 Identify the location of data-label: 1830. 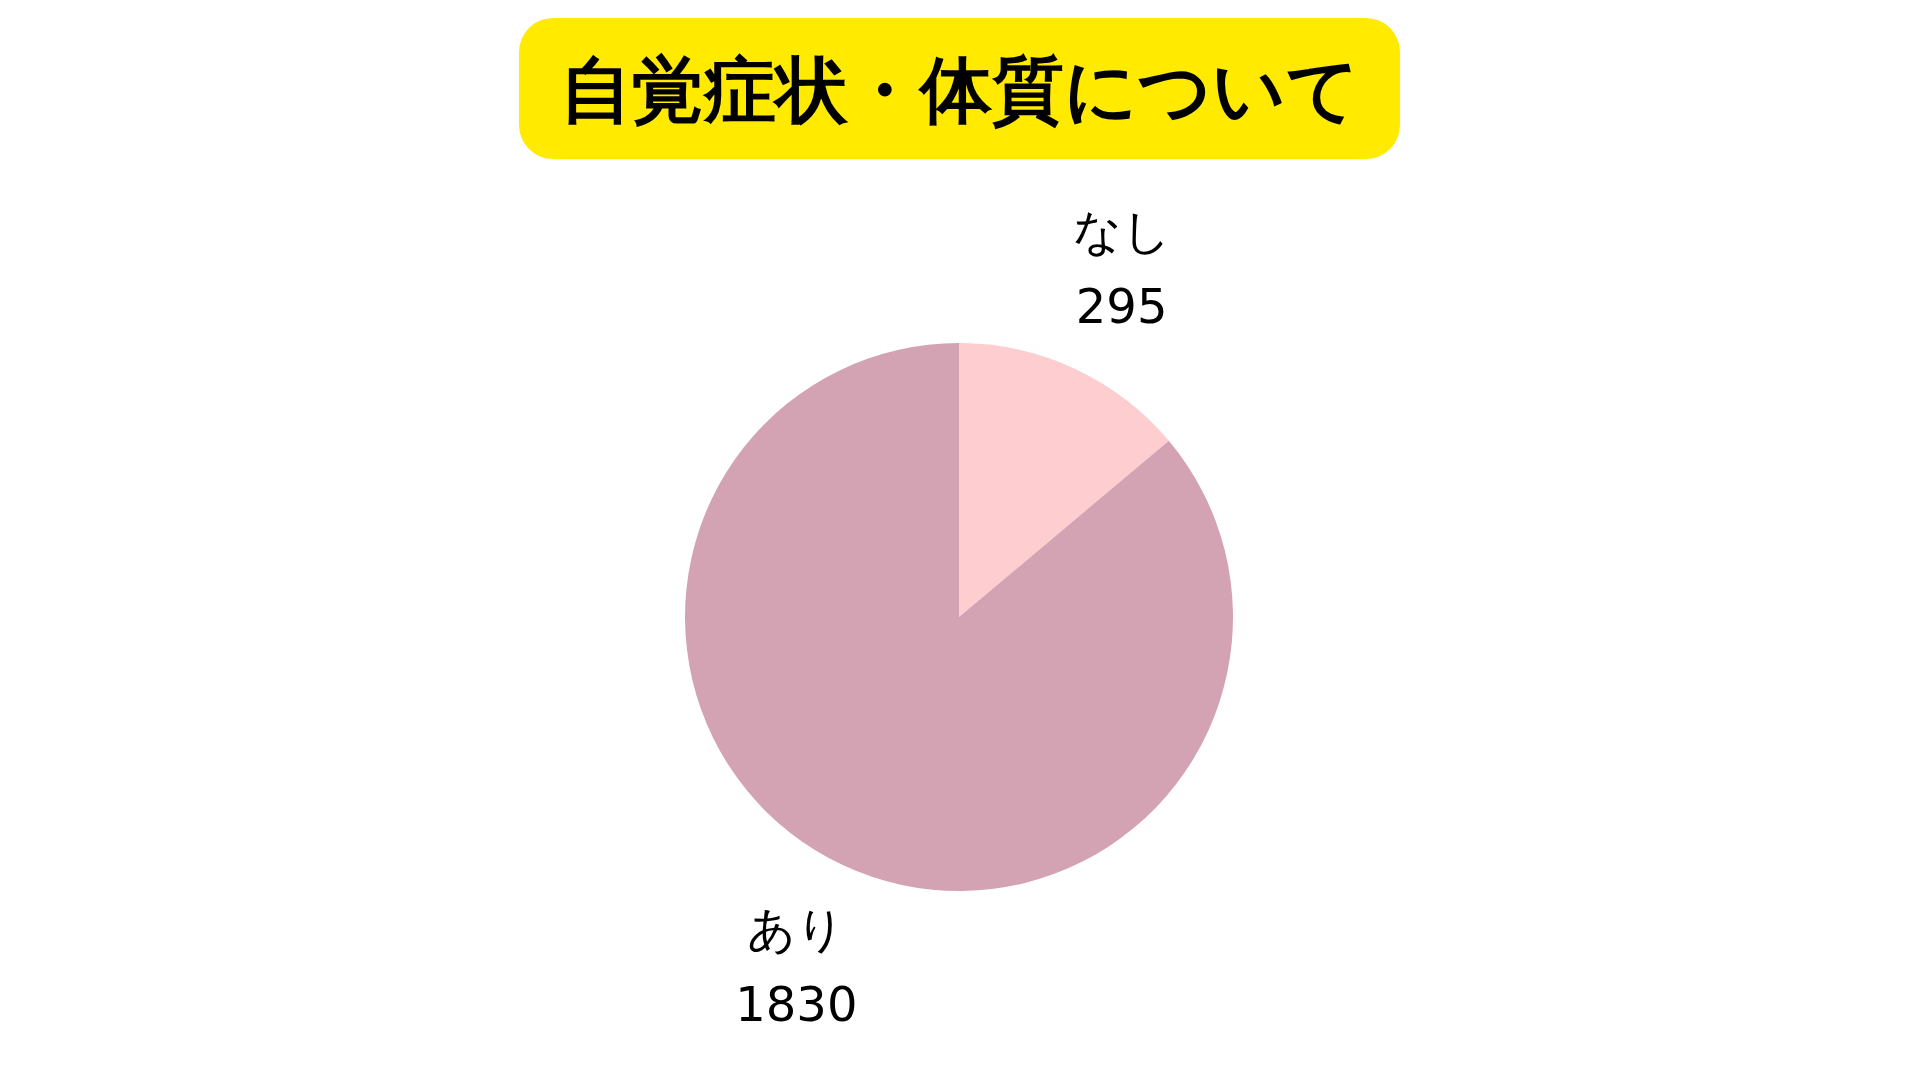
(796, 1003).